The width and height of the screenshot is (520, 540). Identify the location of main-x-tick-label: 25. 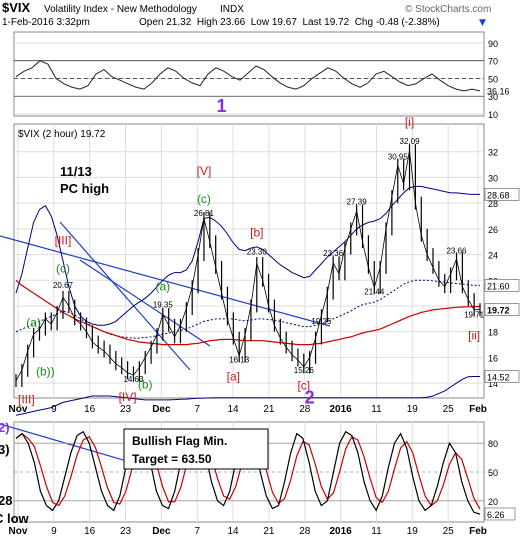
(449, 409).